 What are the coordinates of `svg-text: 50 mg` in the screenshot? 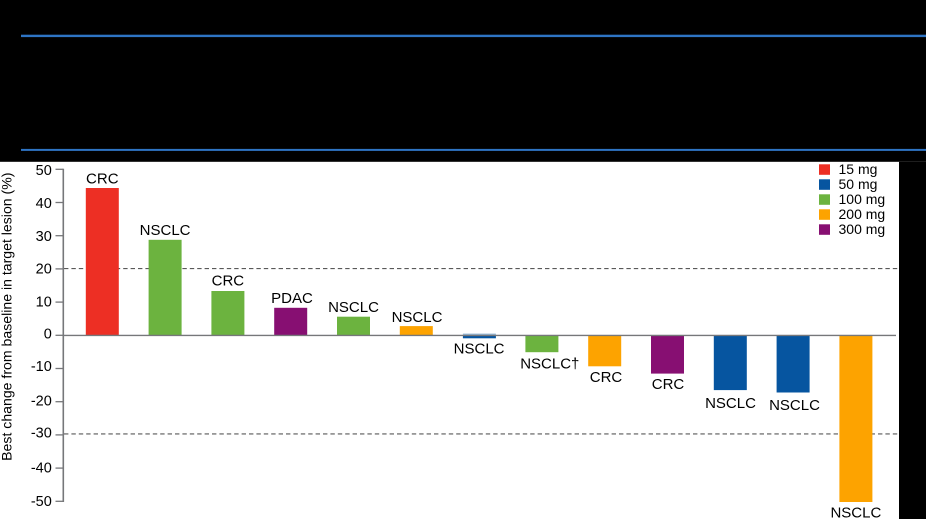 It's located at (858, 184).